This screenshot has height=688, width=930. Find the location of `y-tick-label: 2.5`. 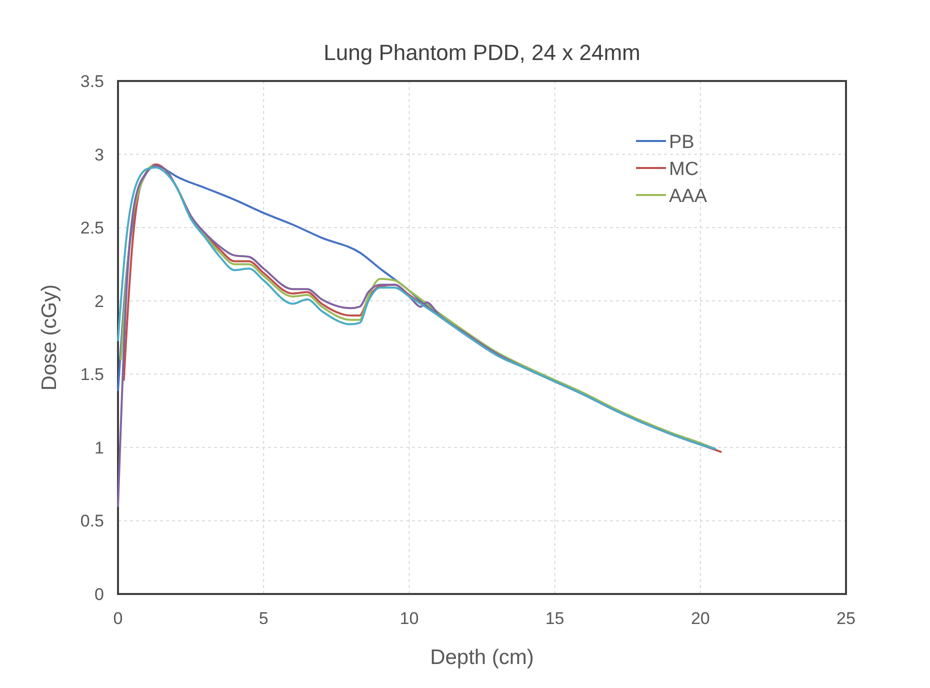

y-tick-label: 2.5 is located at coordinates (92, 228).